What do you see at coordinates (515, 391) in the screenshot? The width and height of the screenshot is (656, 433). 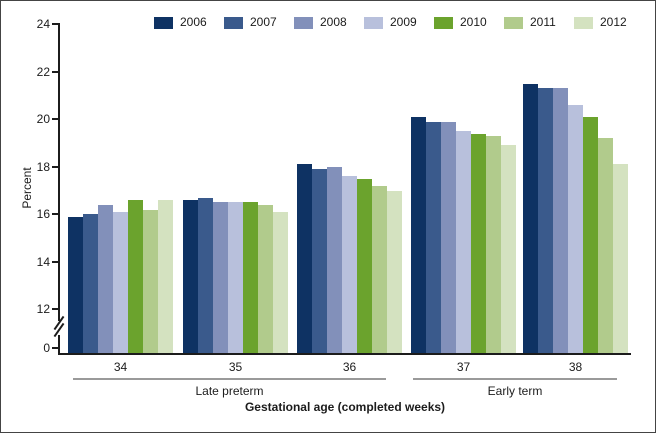 I see `group-bracket-label: Early term` at bounding box center [515, 391].